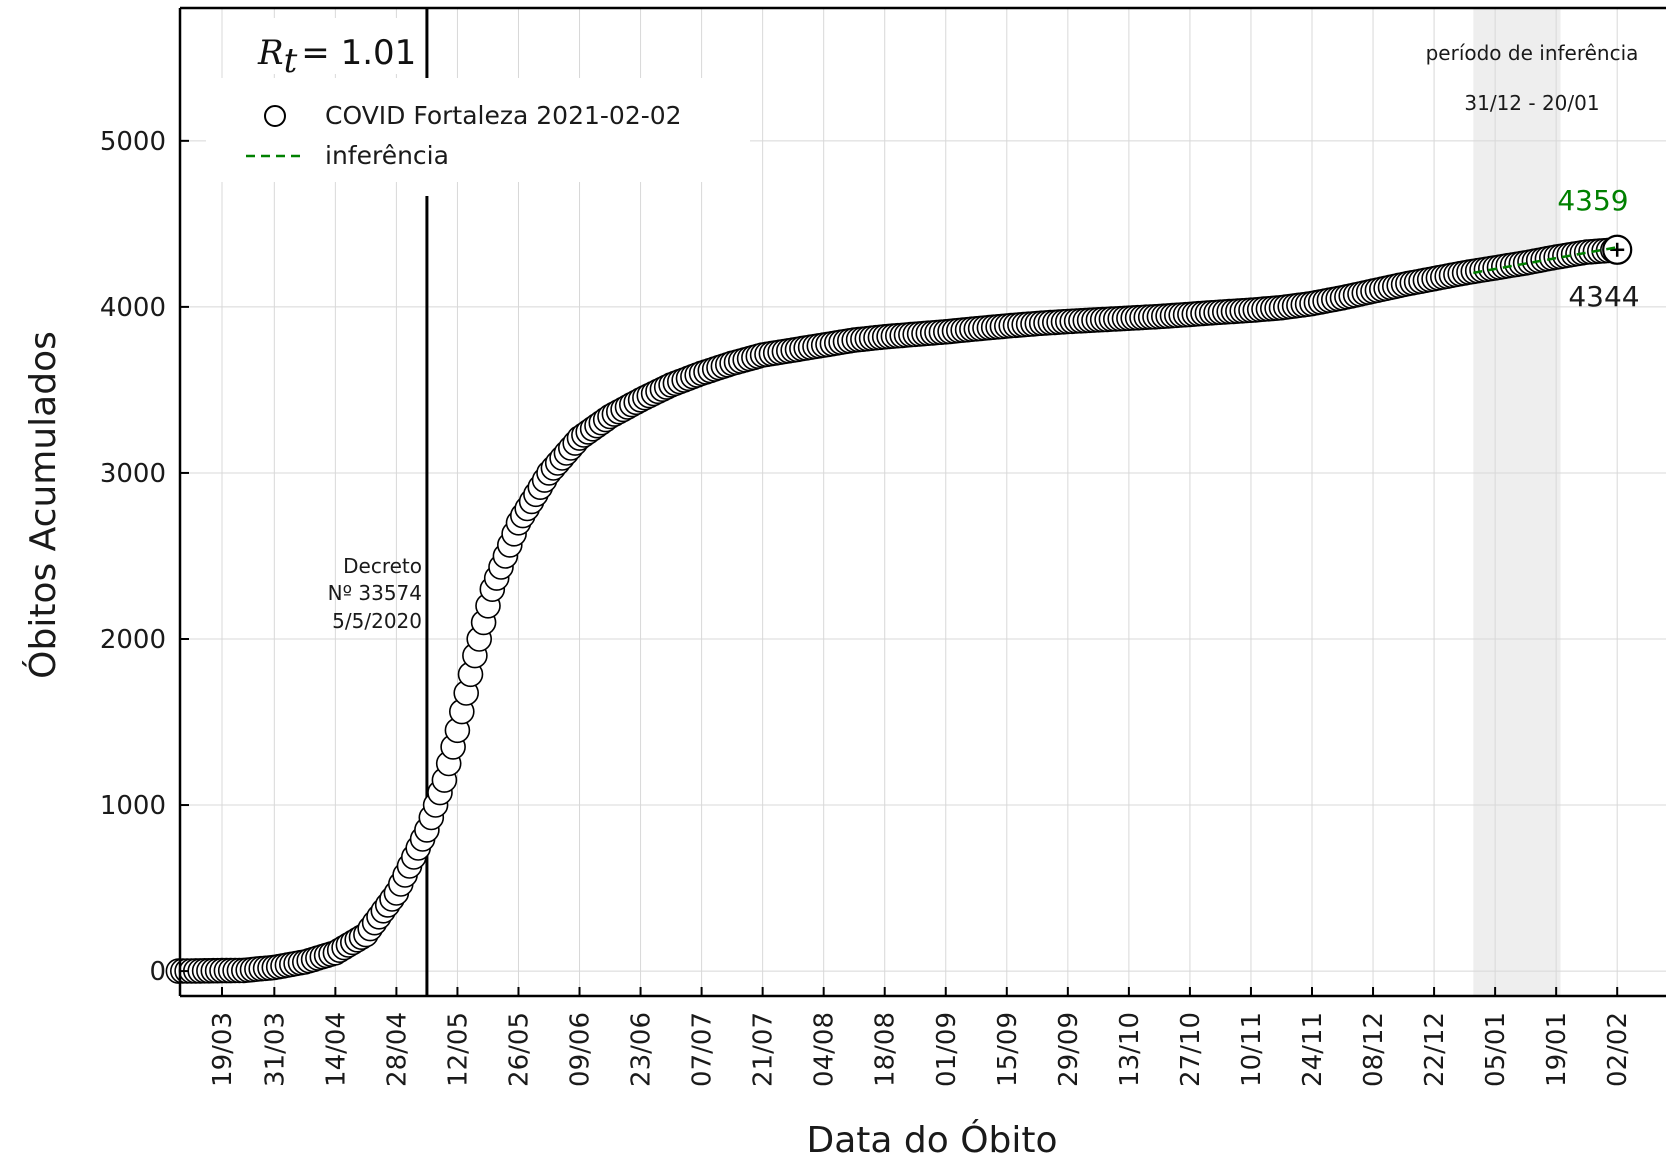 The image size is (1666, 1159). What do you see at coordinates (275, 116) in the screenshot?
I see `legend-marker-observed` at bounding box center [275, 116].